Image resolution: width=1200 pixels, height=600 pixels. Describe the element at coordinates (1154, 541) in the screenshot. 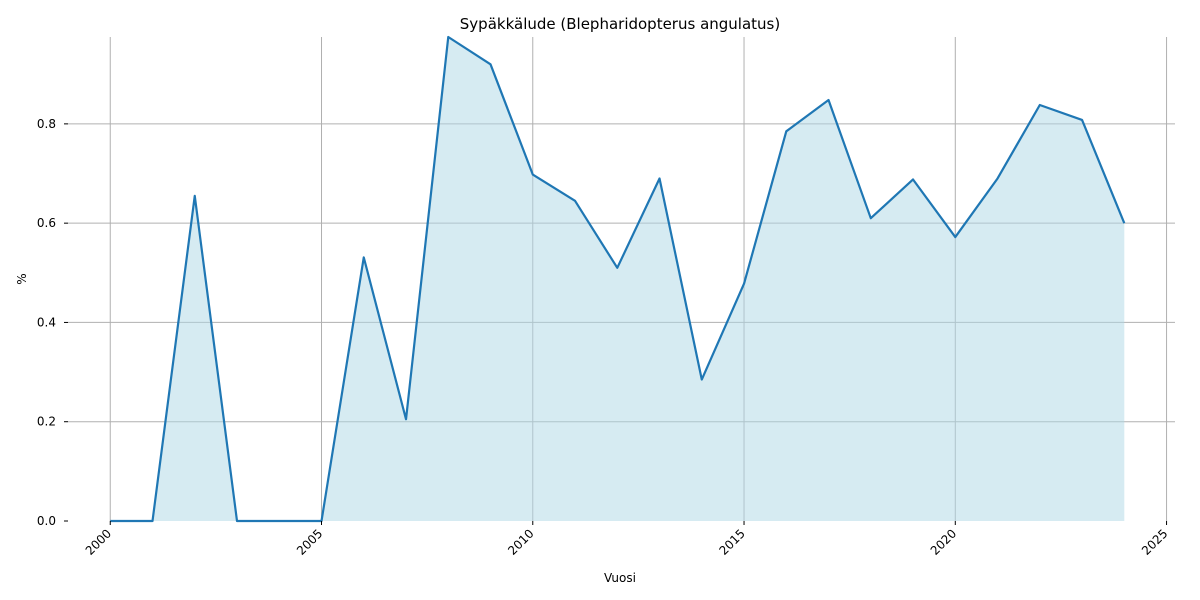

I see `x-tick-label: 2025` at that location.